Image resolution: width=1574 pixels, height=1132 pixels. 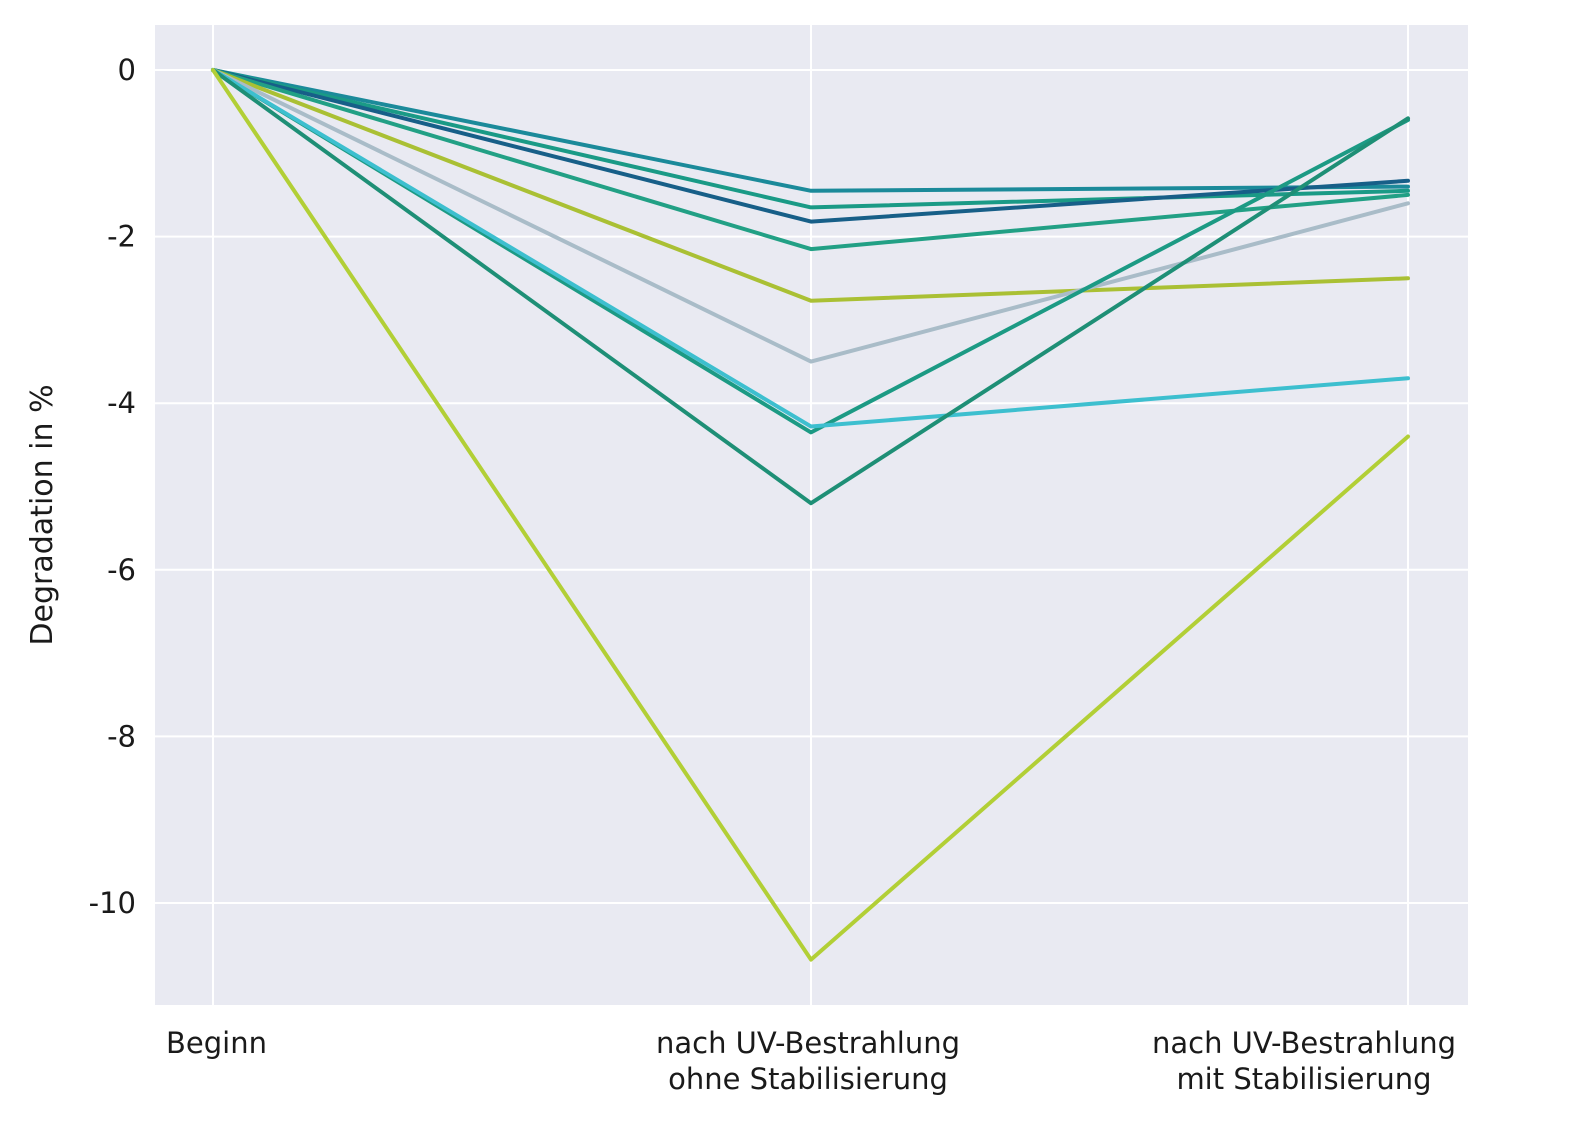 What do you see at coordinates (216, 1043) in the screenshot?
I see `x-tick-label: Beginn` at bounding box center [216, 1043].